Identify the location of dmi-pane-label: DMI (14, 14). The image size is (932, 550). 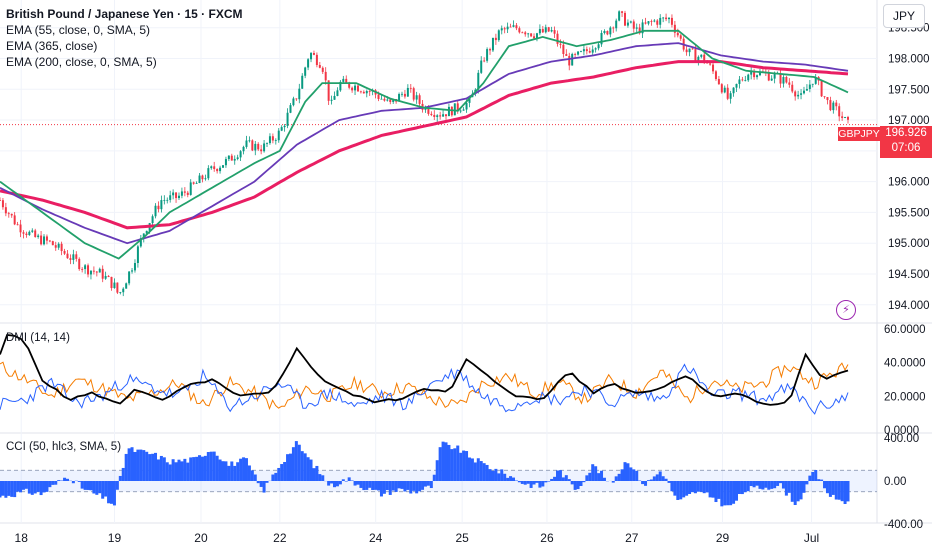
(38, 338).